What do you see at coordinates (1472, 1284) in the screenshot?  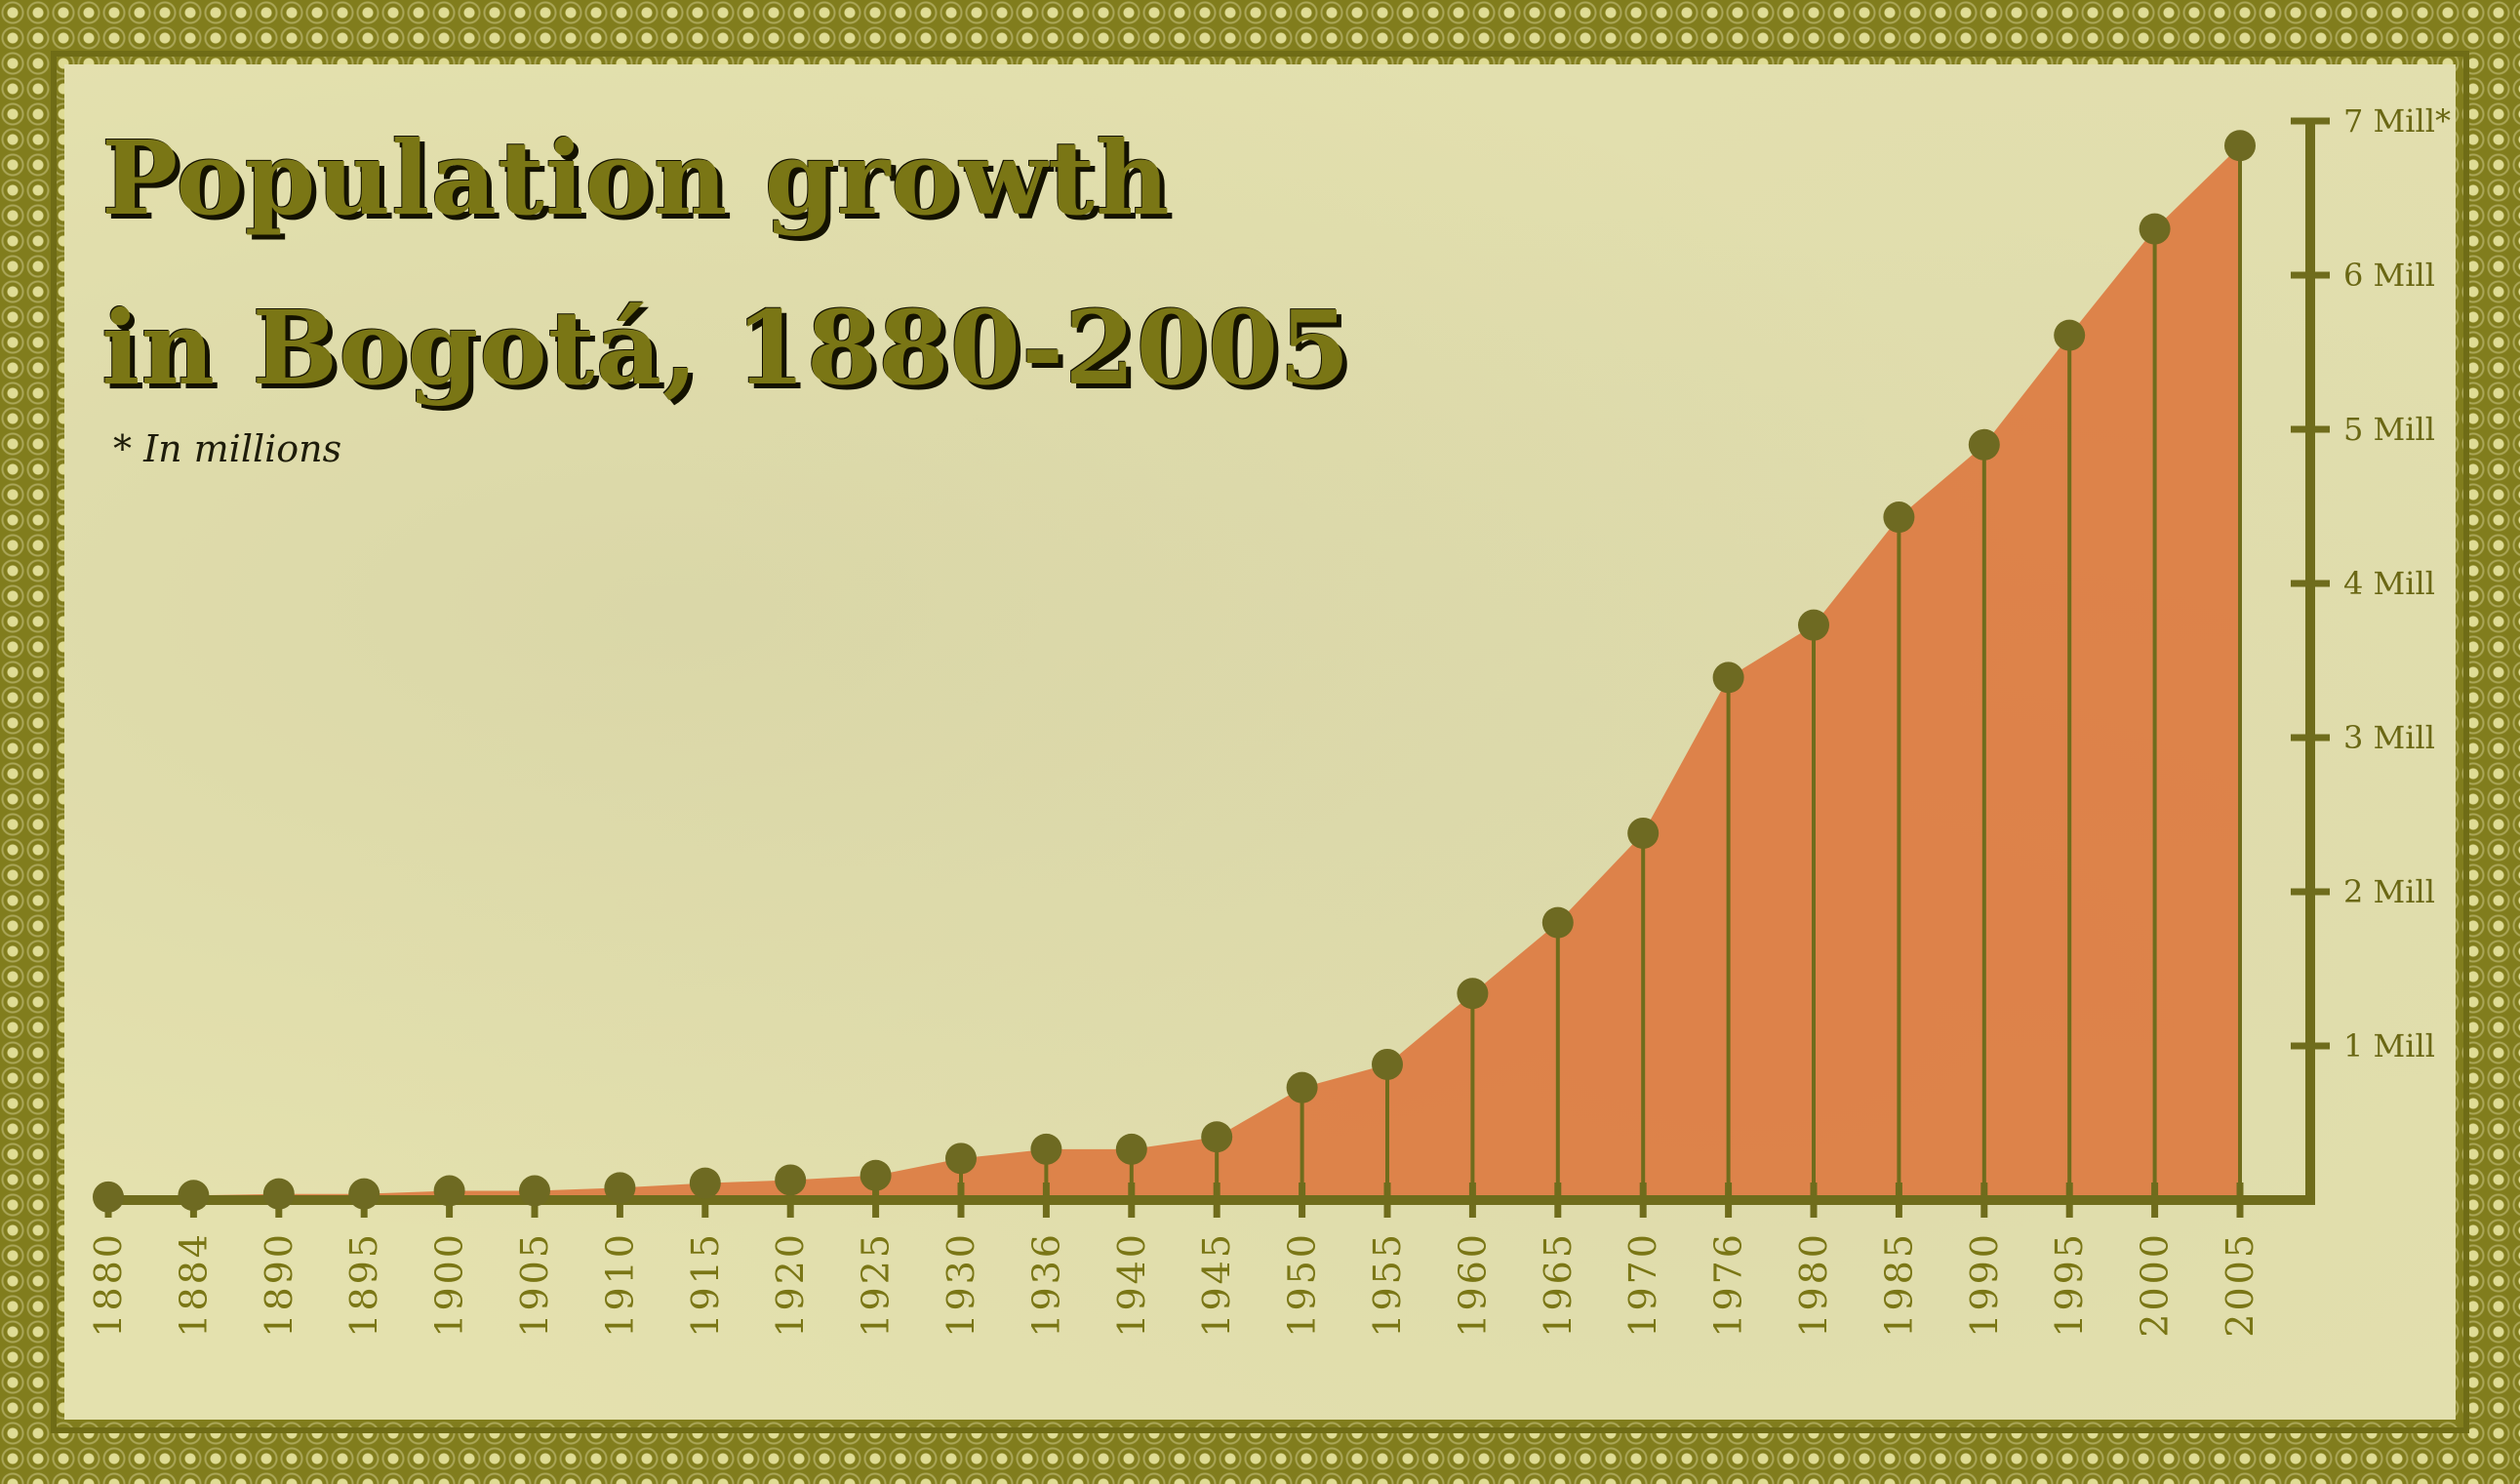 I see `x-tick-label: 1960` at bounding box center [1472, 1284].